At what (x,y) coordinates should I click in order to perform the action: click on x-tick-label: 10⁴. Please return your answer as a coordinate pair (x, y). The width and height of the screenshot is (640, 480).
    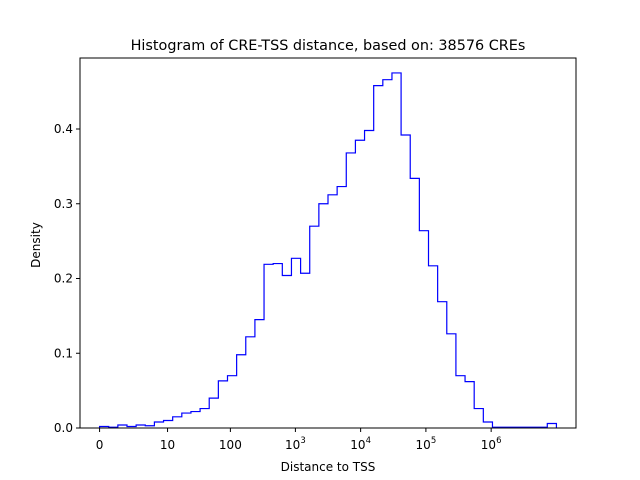
    Looking at the image, I should click on (360, 444).